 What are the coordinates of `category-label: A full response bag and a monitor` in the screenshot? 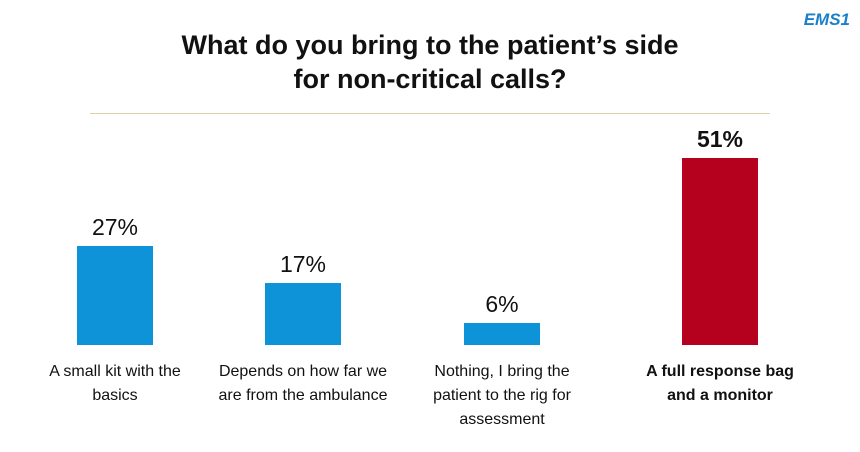 It's located at (720, 383).